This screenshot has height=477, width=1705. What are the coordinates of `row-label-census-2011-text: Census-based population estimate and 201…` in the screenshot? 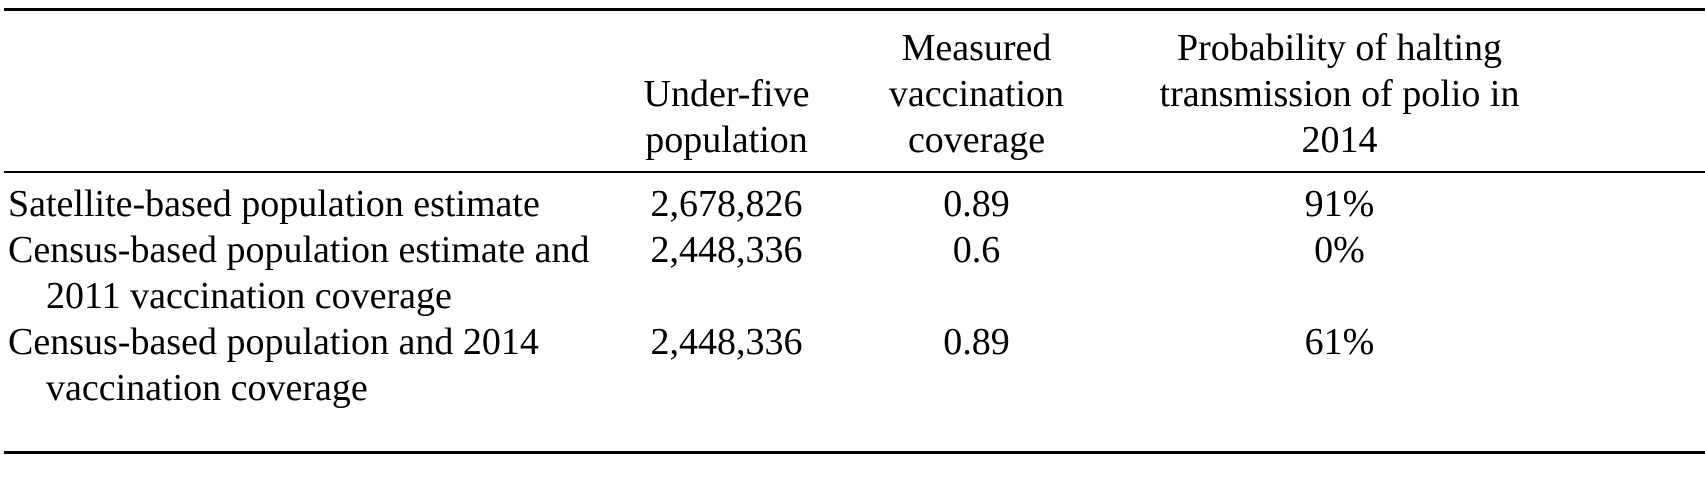 It's located at (299, 273).